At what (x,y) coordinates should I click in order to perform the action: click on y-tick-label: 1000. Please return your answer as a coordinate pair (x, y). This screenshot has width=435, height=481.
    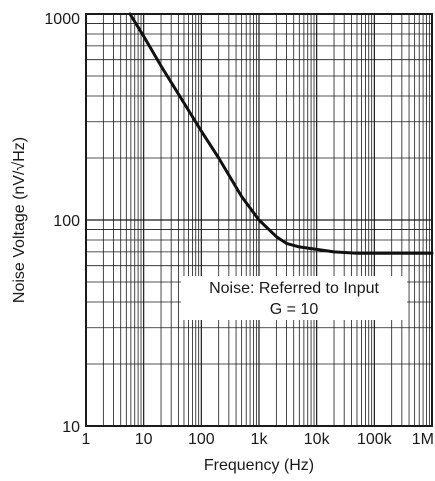
    Looking at the image, I should click on (62, 19).